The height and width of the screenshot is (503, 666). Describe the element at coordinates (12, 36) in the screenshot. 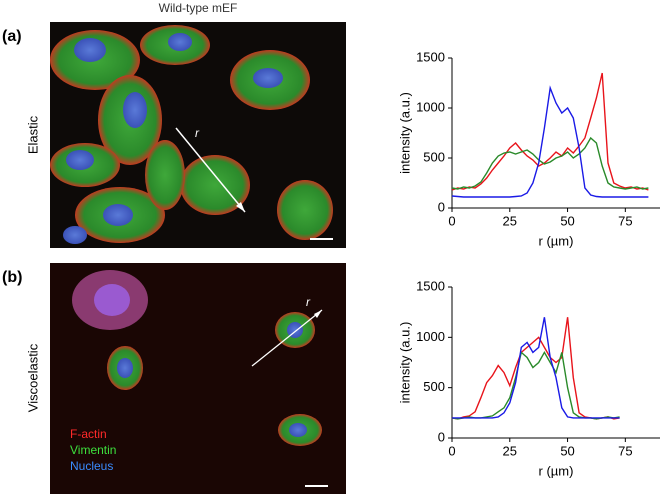

I see `panel-label: (a)` at that location.